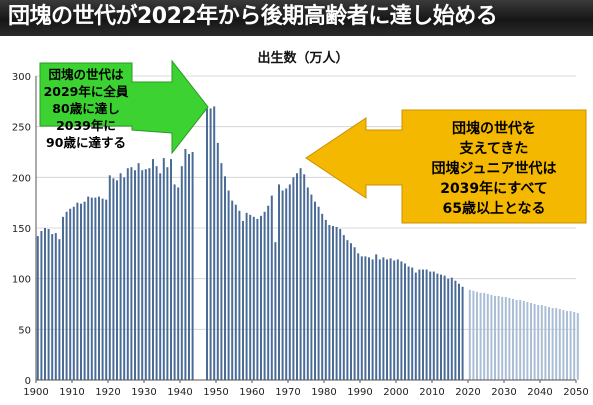  I want to click on banner-title: 団塊の世代が2022年から後期高齢者に達し始める, so click(253, 16).